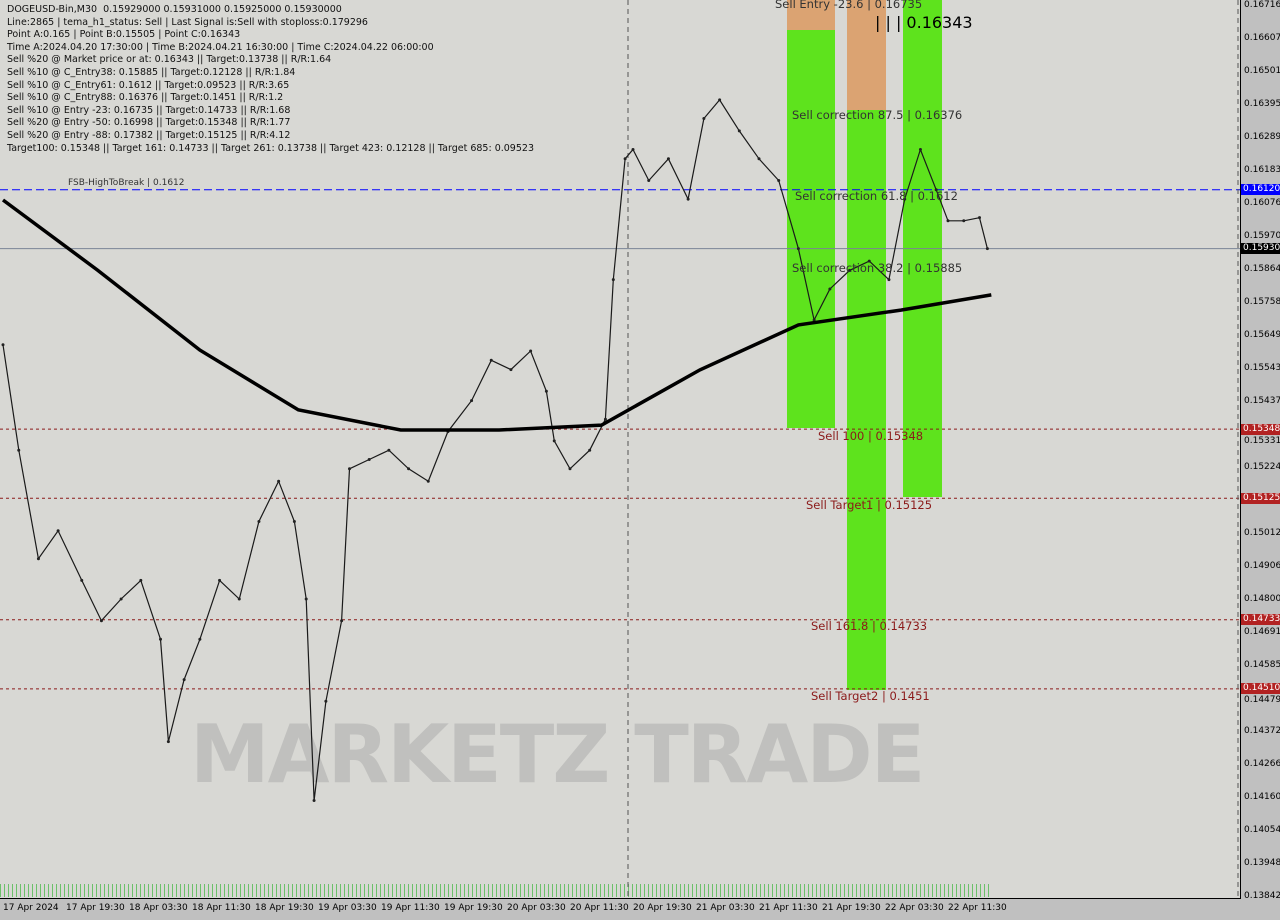 The width and height of the screenshot is (1280, 920). I want to click on label-correction-382: Sell correction 38.2 | 0.15885, so click(877, 268).